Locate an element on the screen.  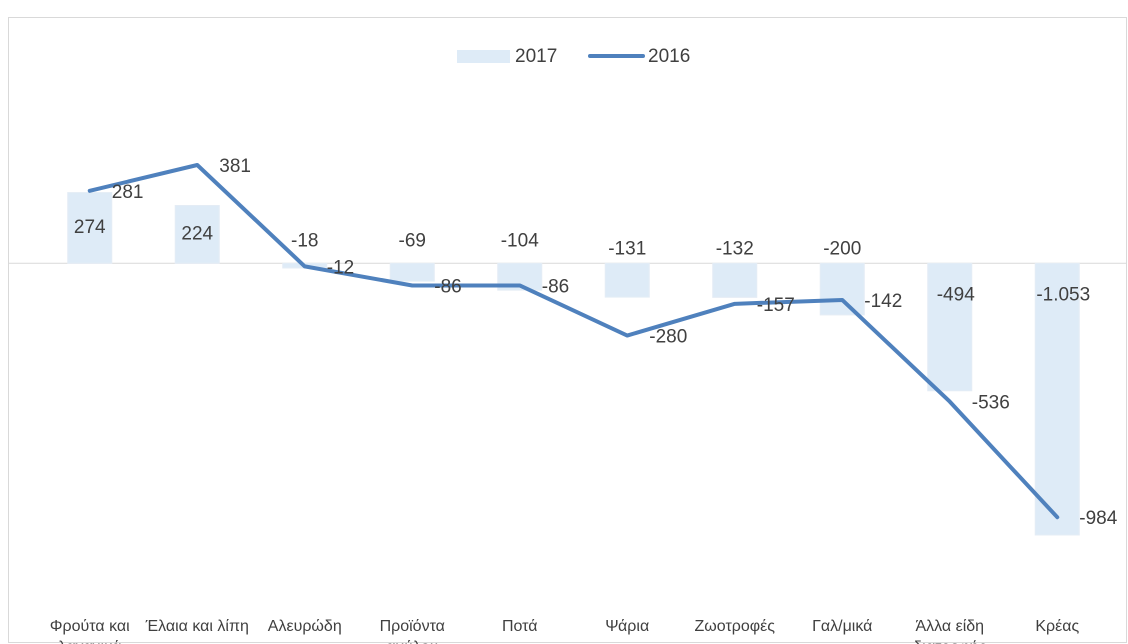
data-label: 381 is located at coordinates (235, 166).